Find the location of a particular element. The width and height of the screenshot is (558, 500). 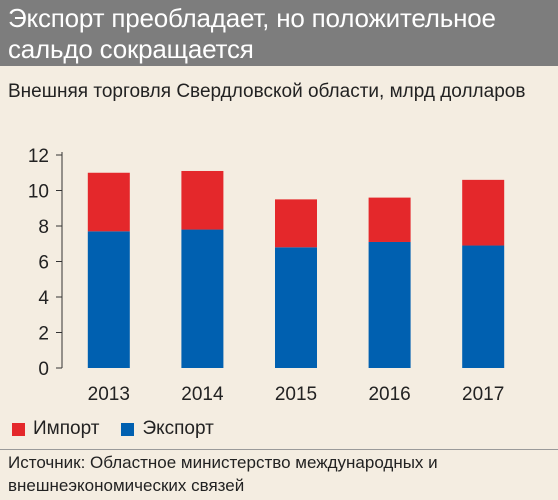

bar-export-2015 is located at coordinates (296, 307).